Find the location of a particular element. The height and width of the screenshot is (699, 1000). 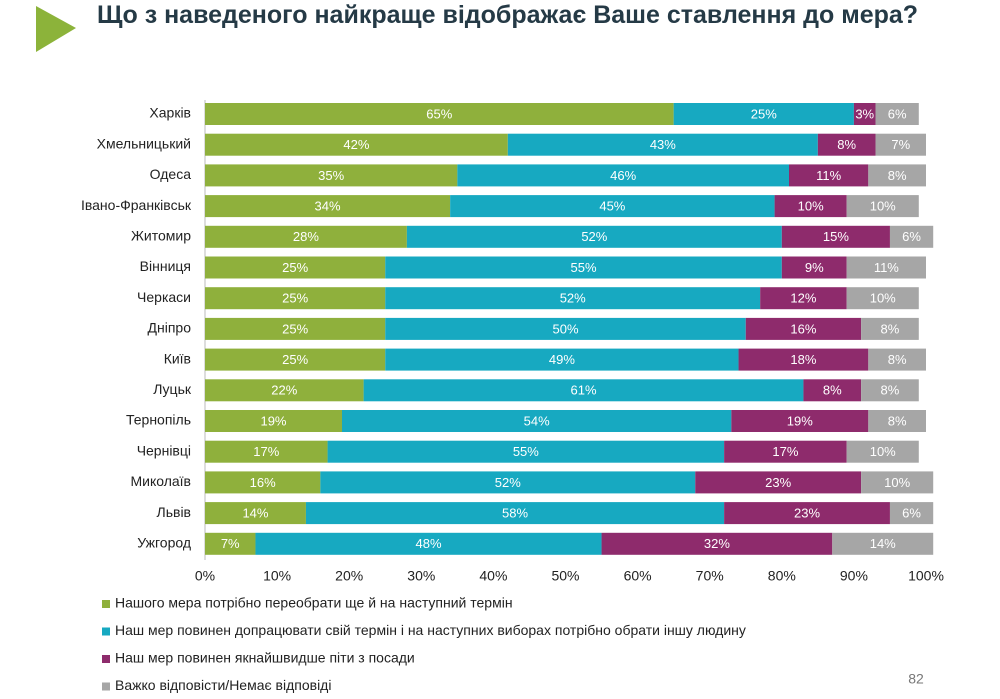

data-label: 65% is located at coordinates (439, 113).